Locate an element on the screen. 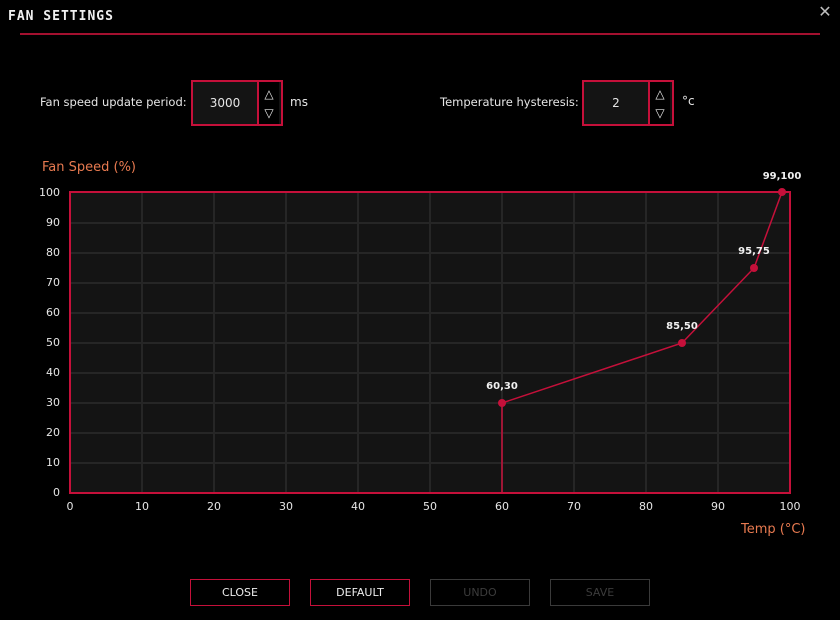  undo-button: UNDO is located at coordinates (480, 592).